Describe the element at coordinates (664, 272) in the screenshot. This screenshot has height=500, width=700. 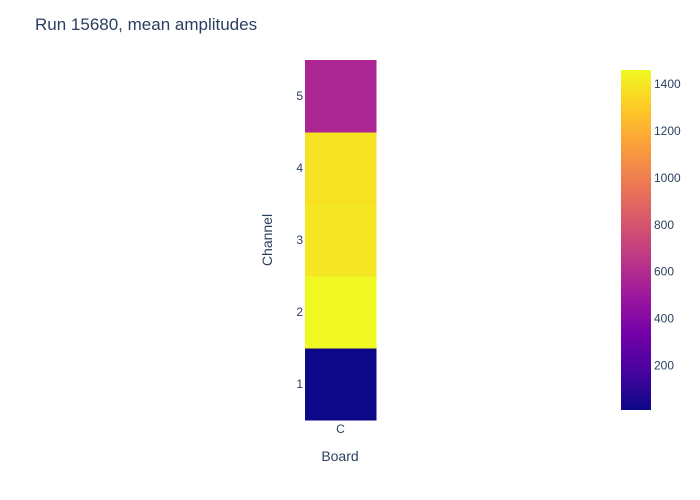
I see `colorbar-tick-label: 600` at that location.